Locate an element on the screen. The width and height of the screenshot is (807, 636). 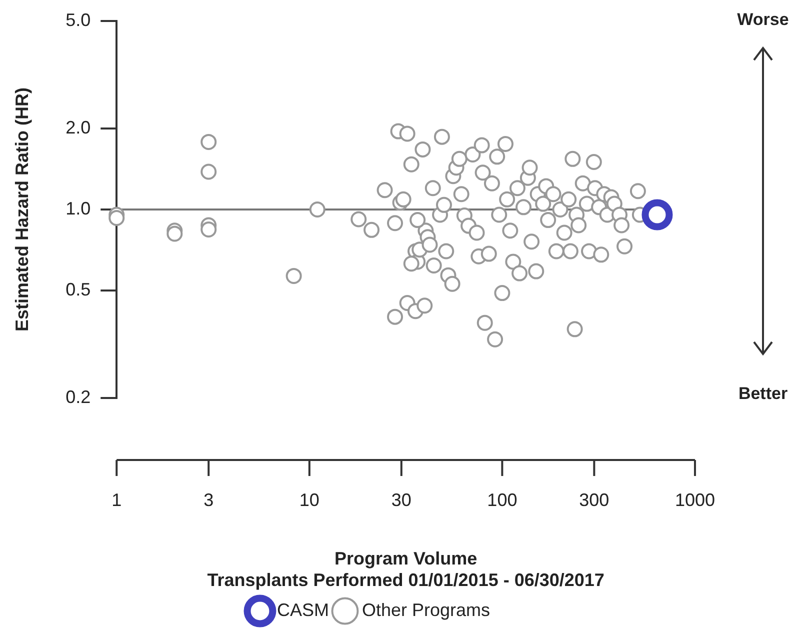
legend-label: CASM is located at coordinates (302, 610).